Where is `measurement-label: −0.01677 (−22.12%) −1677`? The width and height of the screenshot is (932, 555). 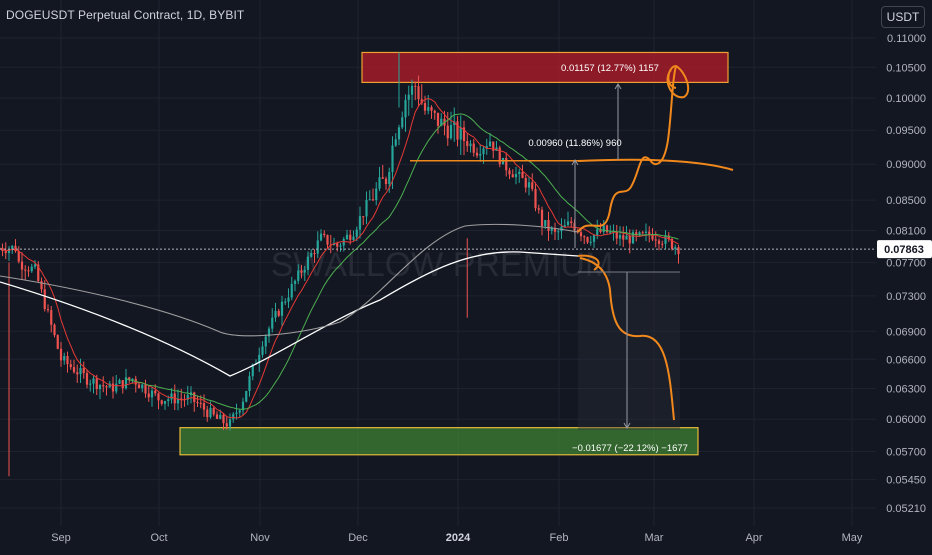 measurement-label: −0.01677 (−22.12%) −1677 is located at coordinates (630, 448).